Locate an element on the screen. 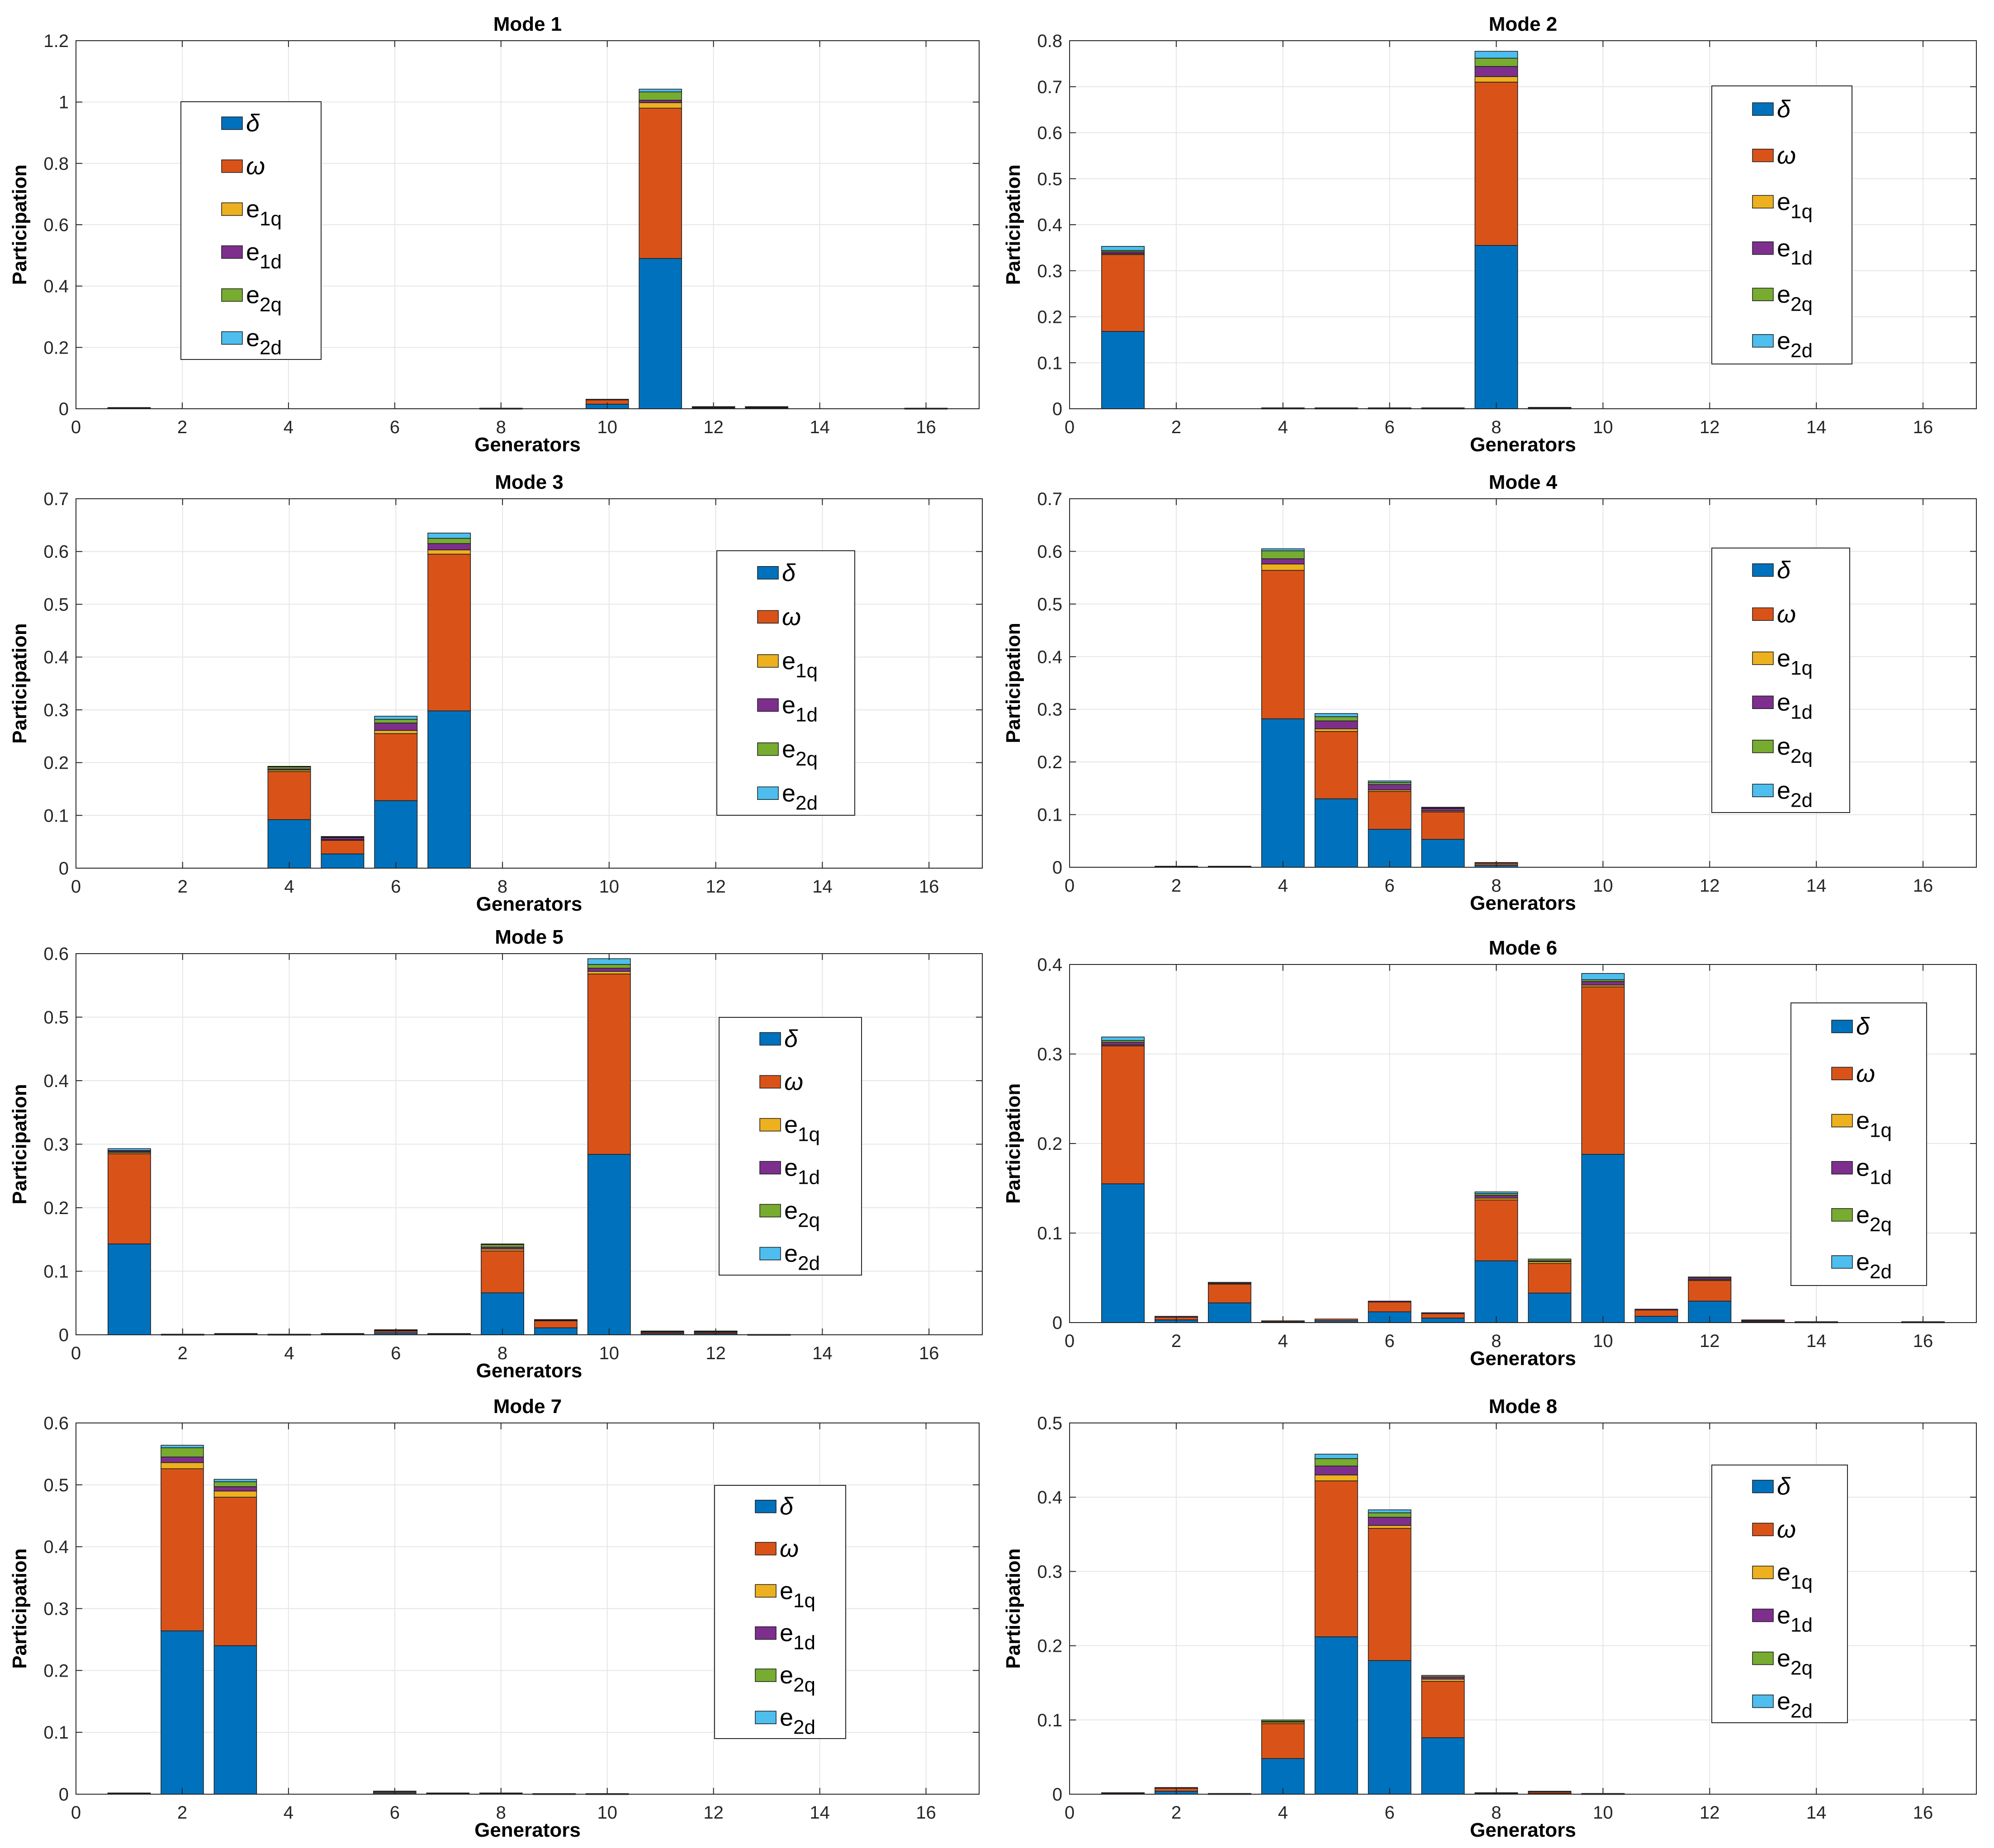 The height and width of the screenshot is (1848, 1994). legend-item-e1d: e1d is located at coordinates (1782, 1619).